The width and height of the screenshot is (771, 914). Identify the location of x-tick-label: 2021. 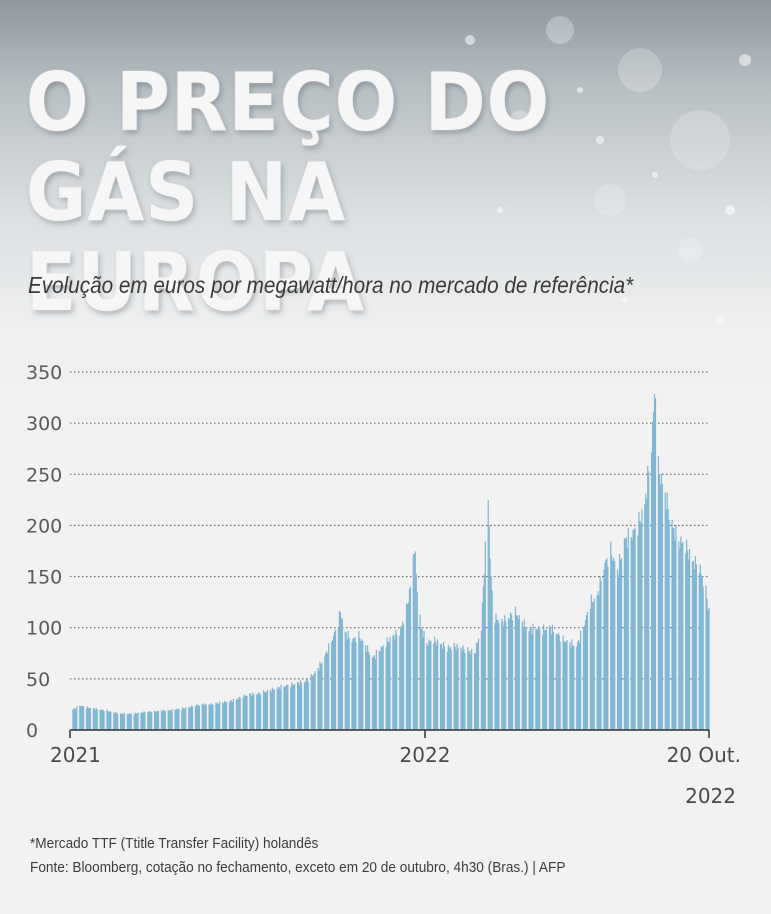
(75, 755).